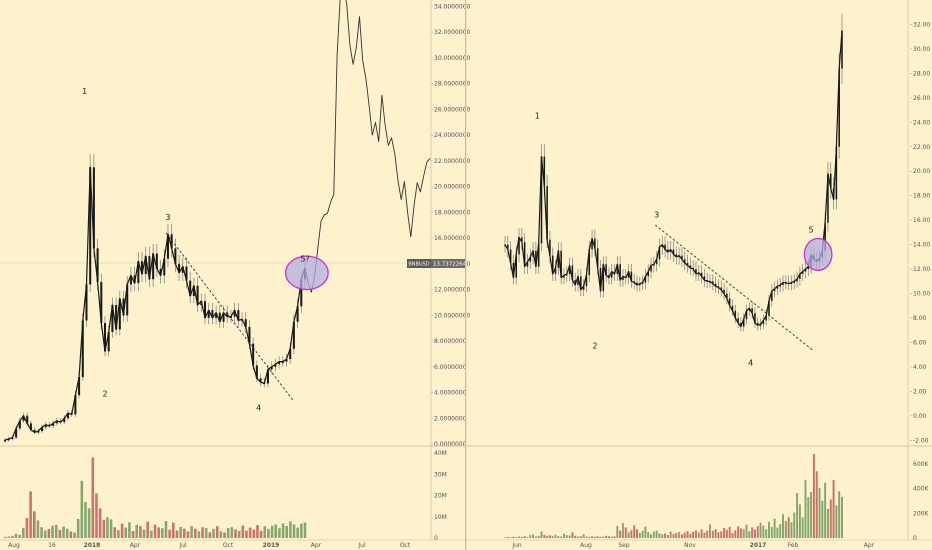 The height and width of the screenshot is (550, 932). Describe the element at coordinates (440, 496) in the screenshot. I see `left-volume-axis: 0 10M 20M 30M 40M` at that location.